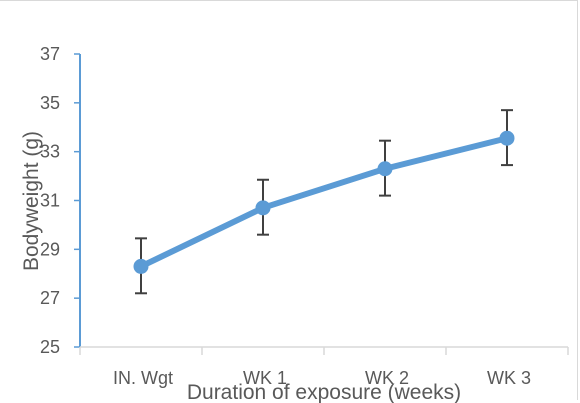  Describe the element at coordinates (50, 298) in the screenshot. I see `y-tick-label: 27` at that location.